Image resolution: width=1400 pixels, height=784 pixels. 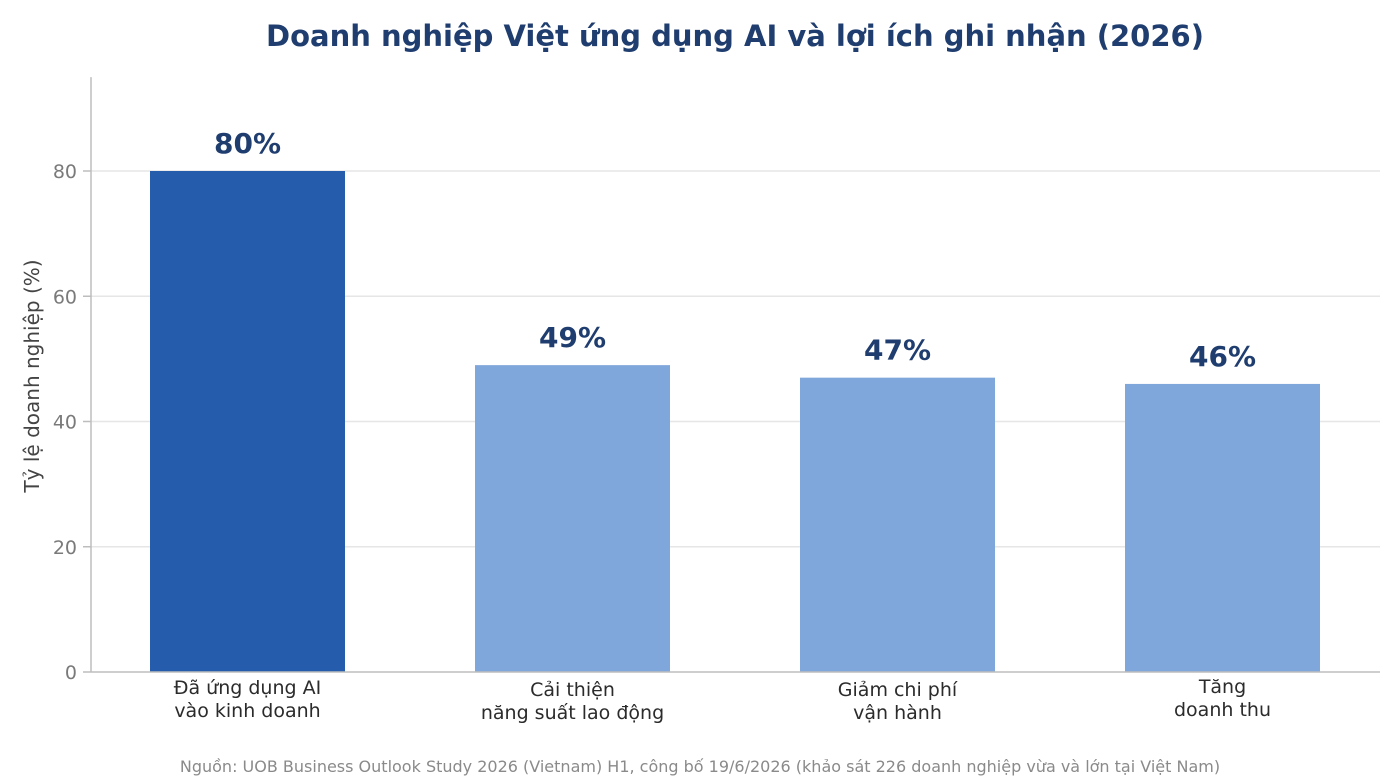 I want to click on x-tick-label: năng suất lao động, so click(x=572, y=713).